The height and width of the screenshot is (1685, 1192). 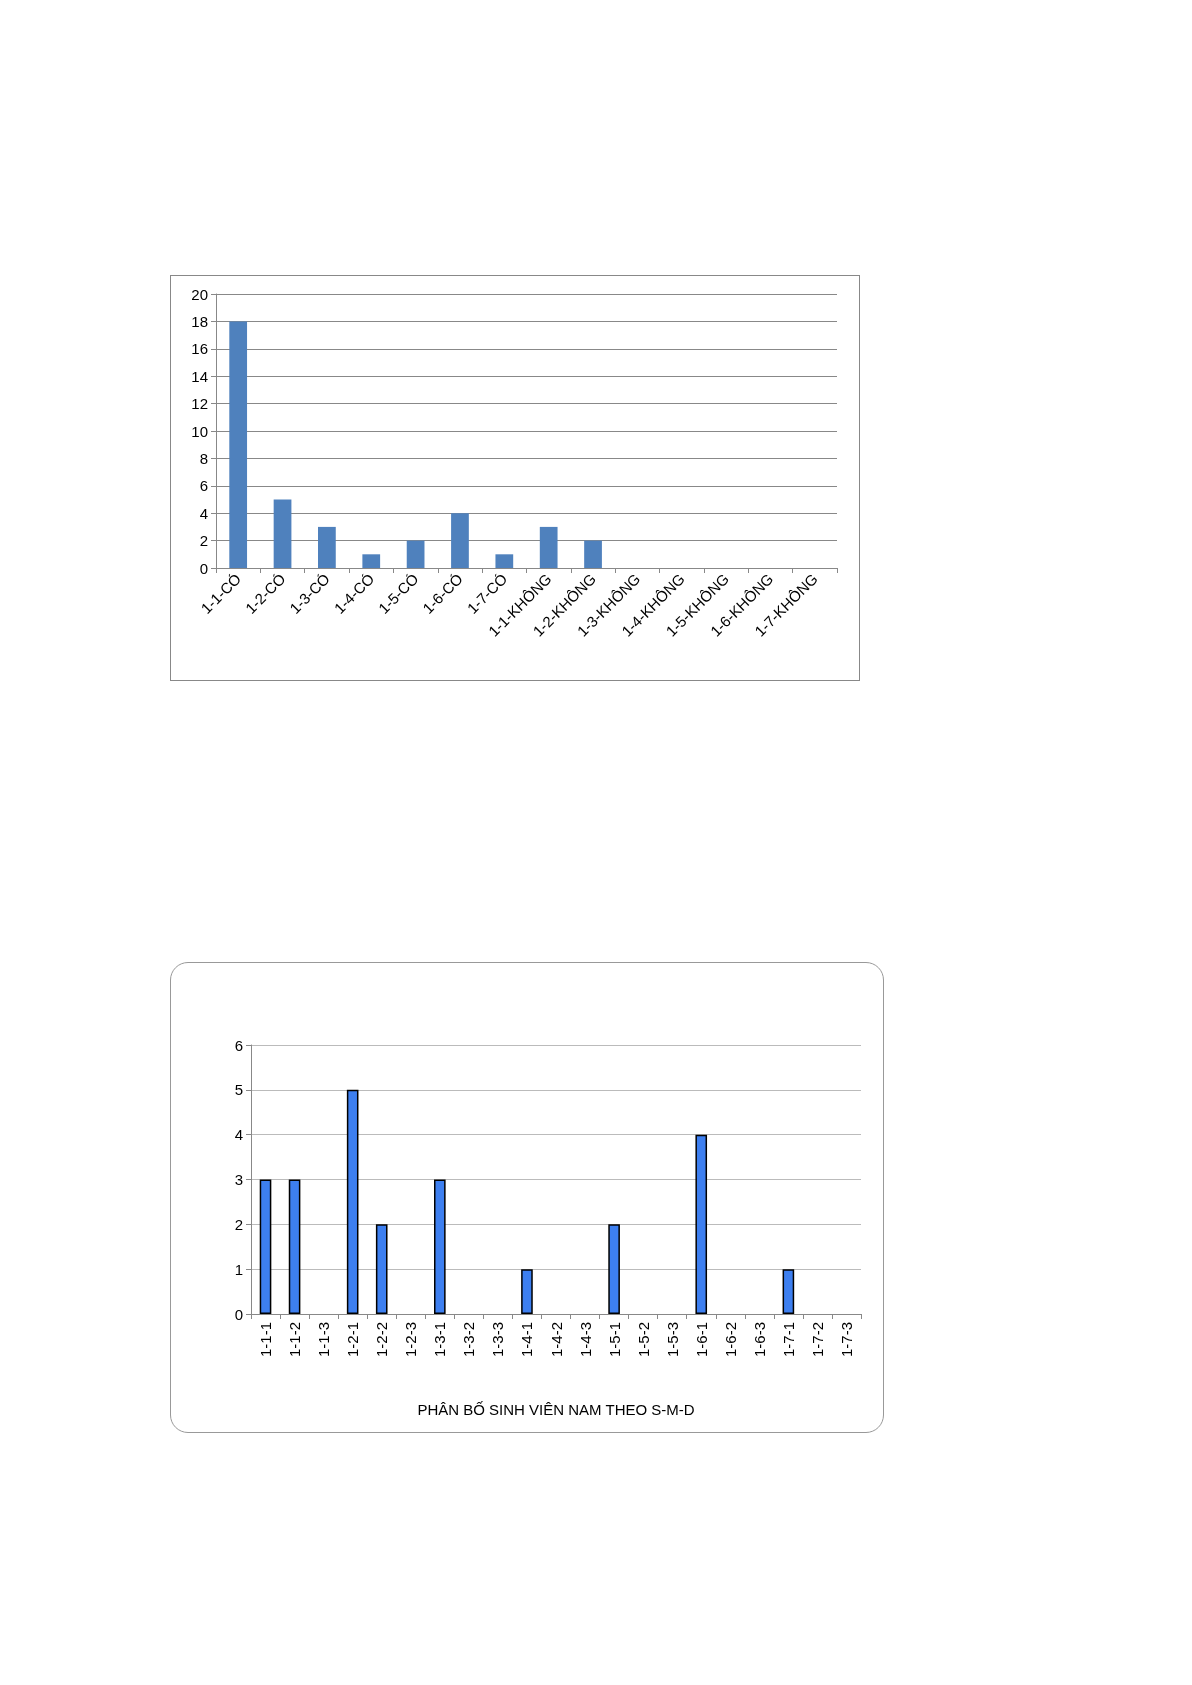 What do you see at coordinates (788, 1340) in the screenshot?
I see `x-tick-label: 1-7-1` at bounding box center [788, 1340].